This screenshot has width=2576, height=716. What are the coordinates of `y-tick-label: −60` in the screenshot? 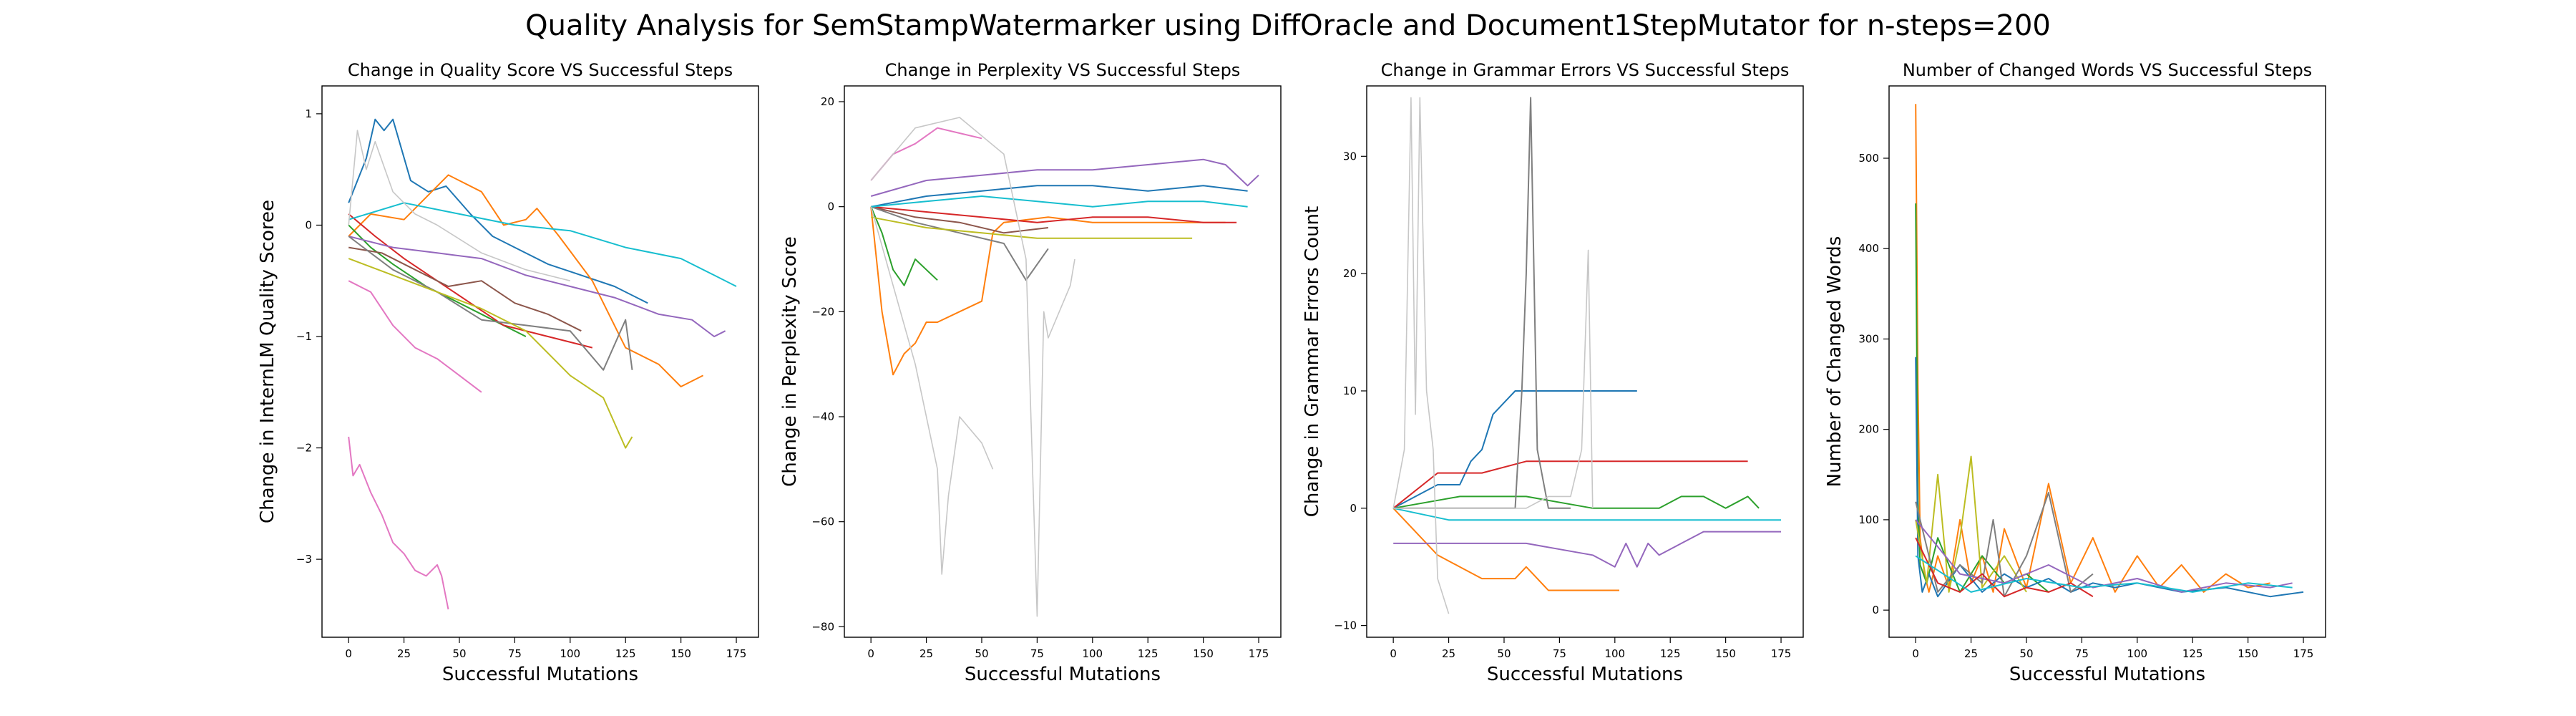 It's located at (822, 522).